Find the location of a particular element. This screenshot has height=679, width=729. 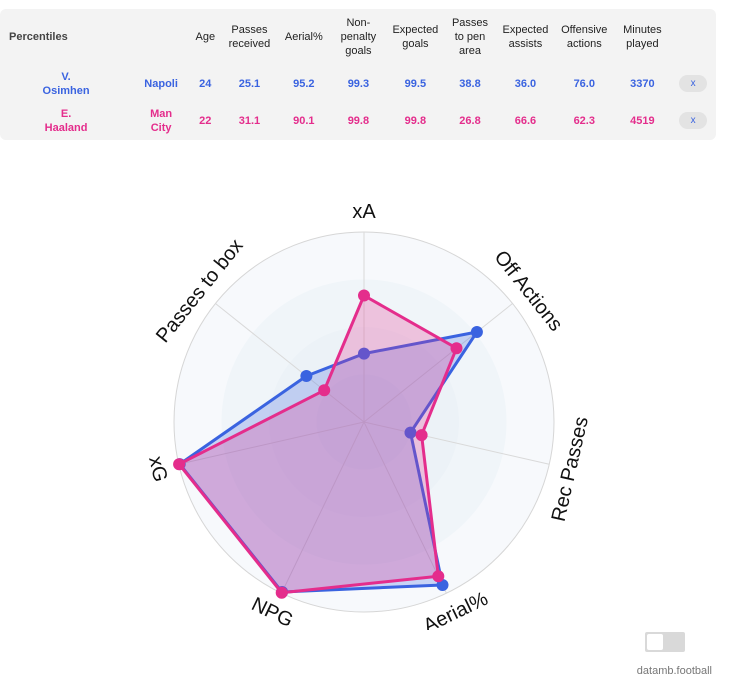

value-offensive-actions: 76.0 is located at coordinates (584, 83).